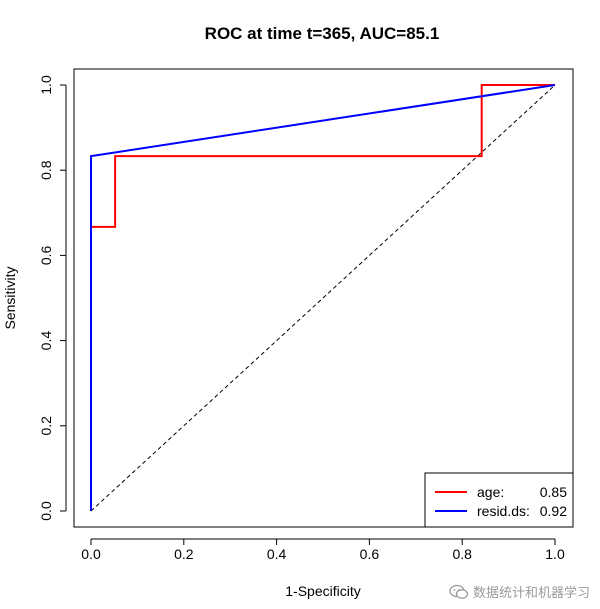 The height and width of the screenshot is (609, 600). I want to click on legend-value: 0.85, so click(553, 492).